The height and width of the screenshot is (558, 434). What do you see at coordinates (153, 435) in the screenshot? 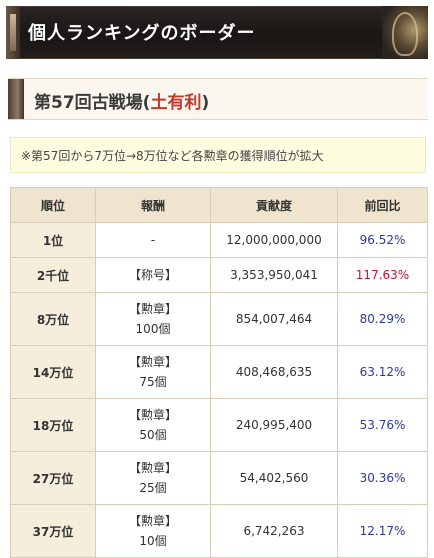
I see `reward-line2: 50個` at bounding box center [153, 435].